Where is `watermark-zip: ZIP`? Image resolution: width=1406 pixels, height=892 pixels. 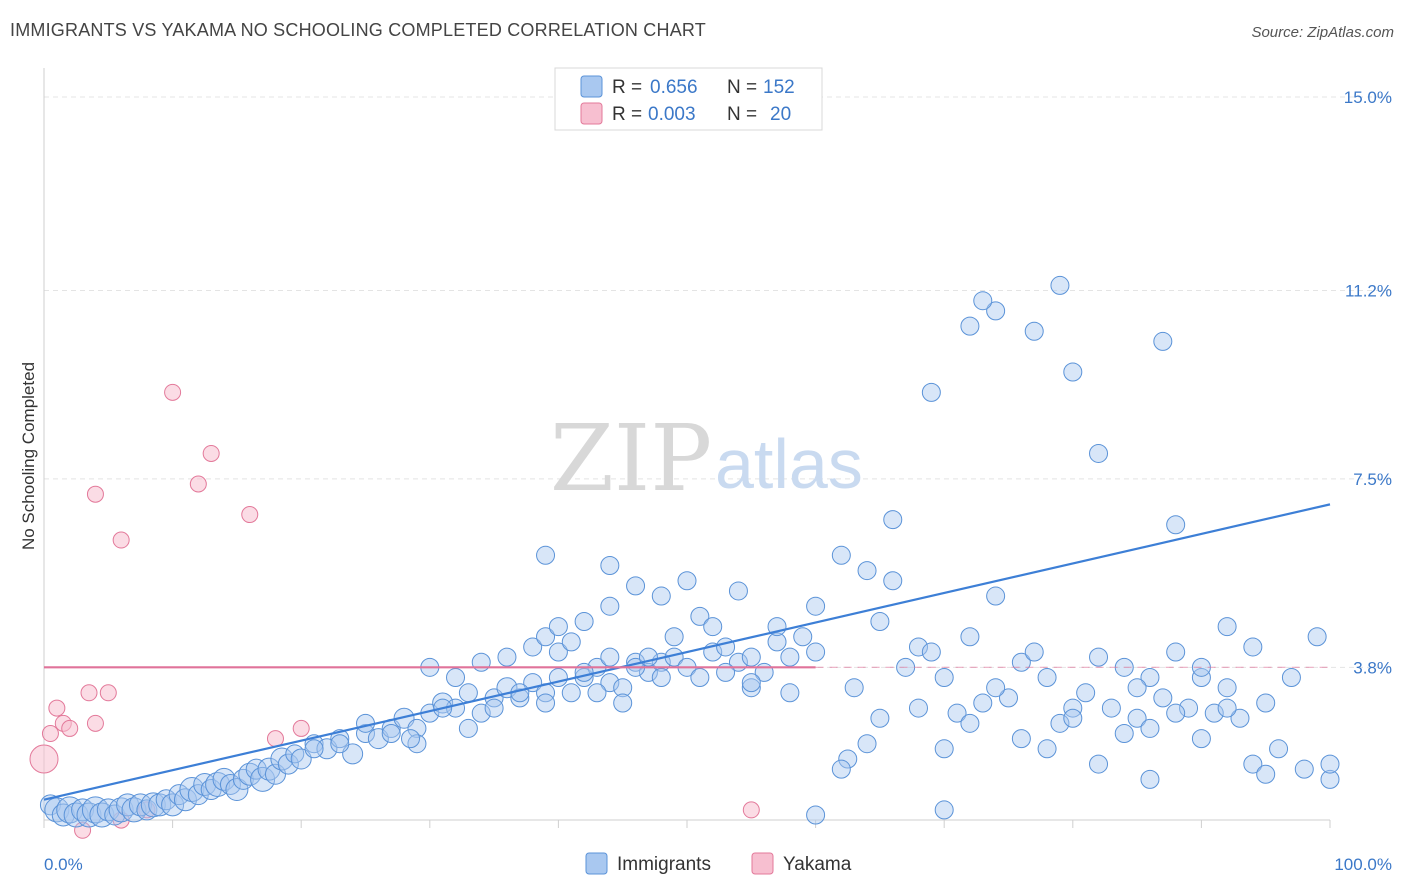 watermark-zip: ZIP is located at coordinates (631, 458).